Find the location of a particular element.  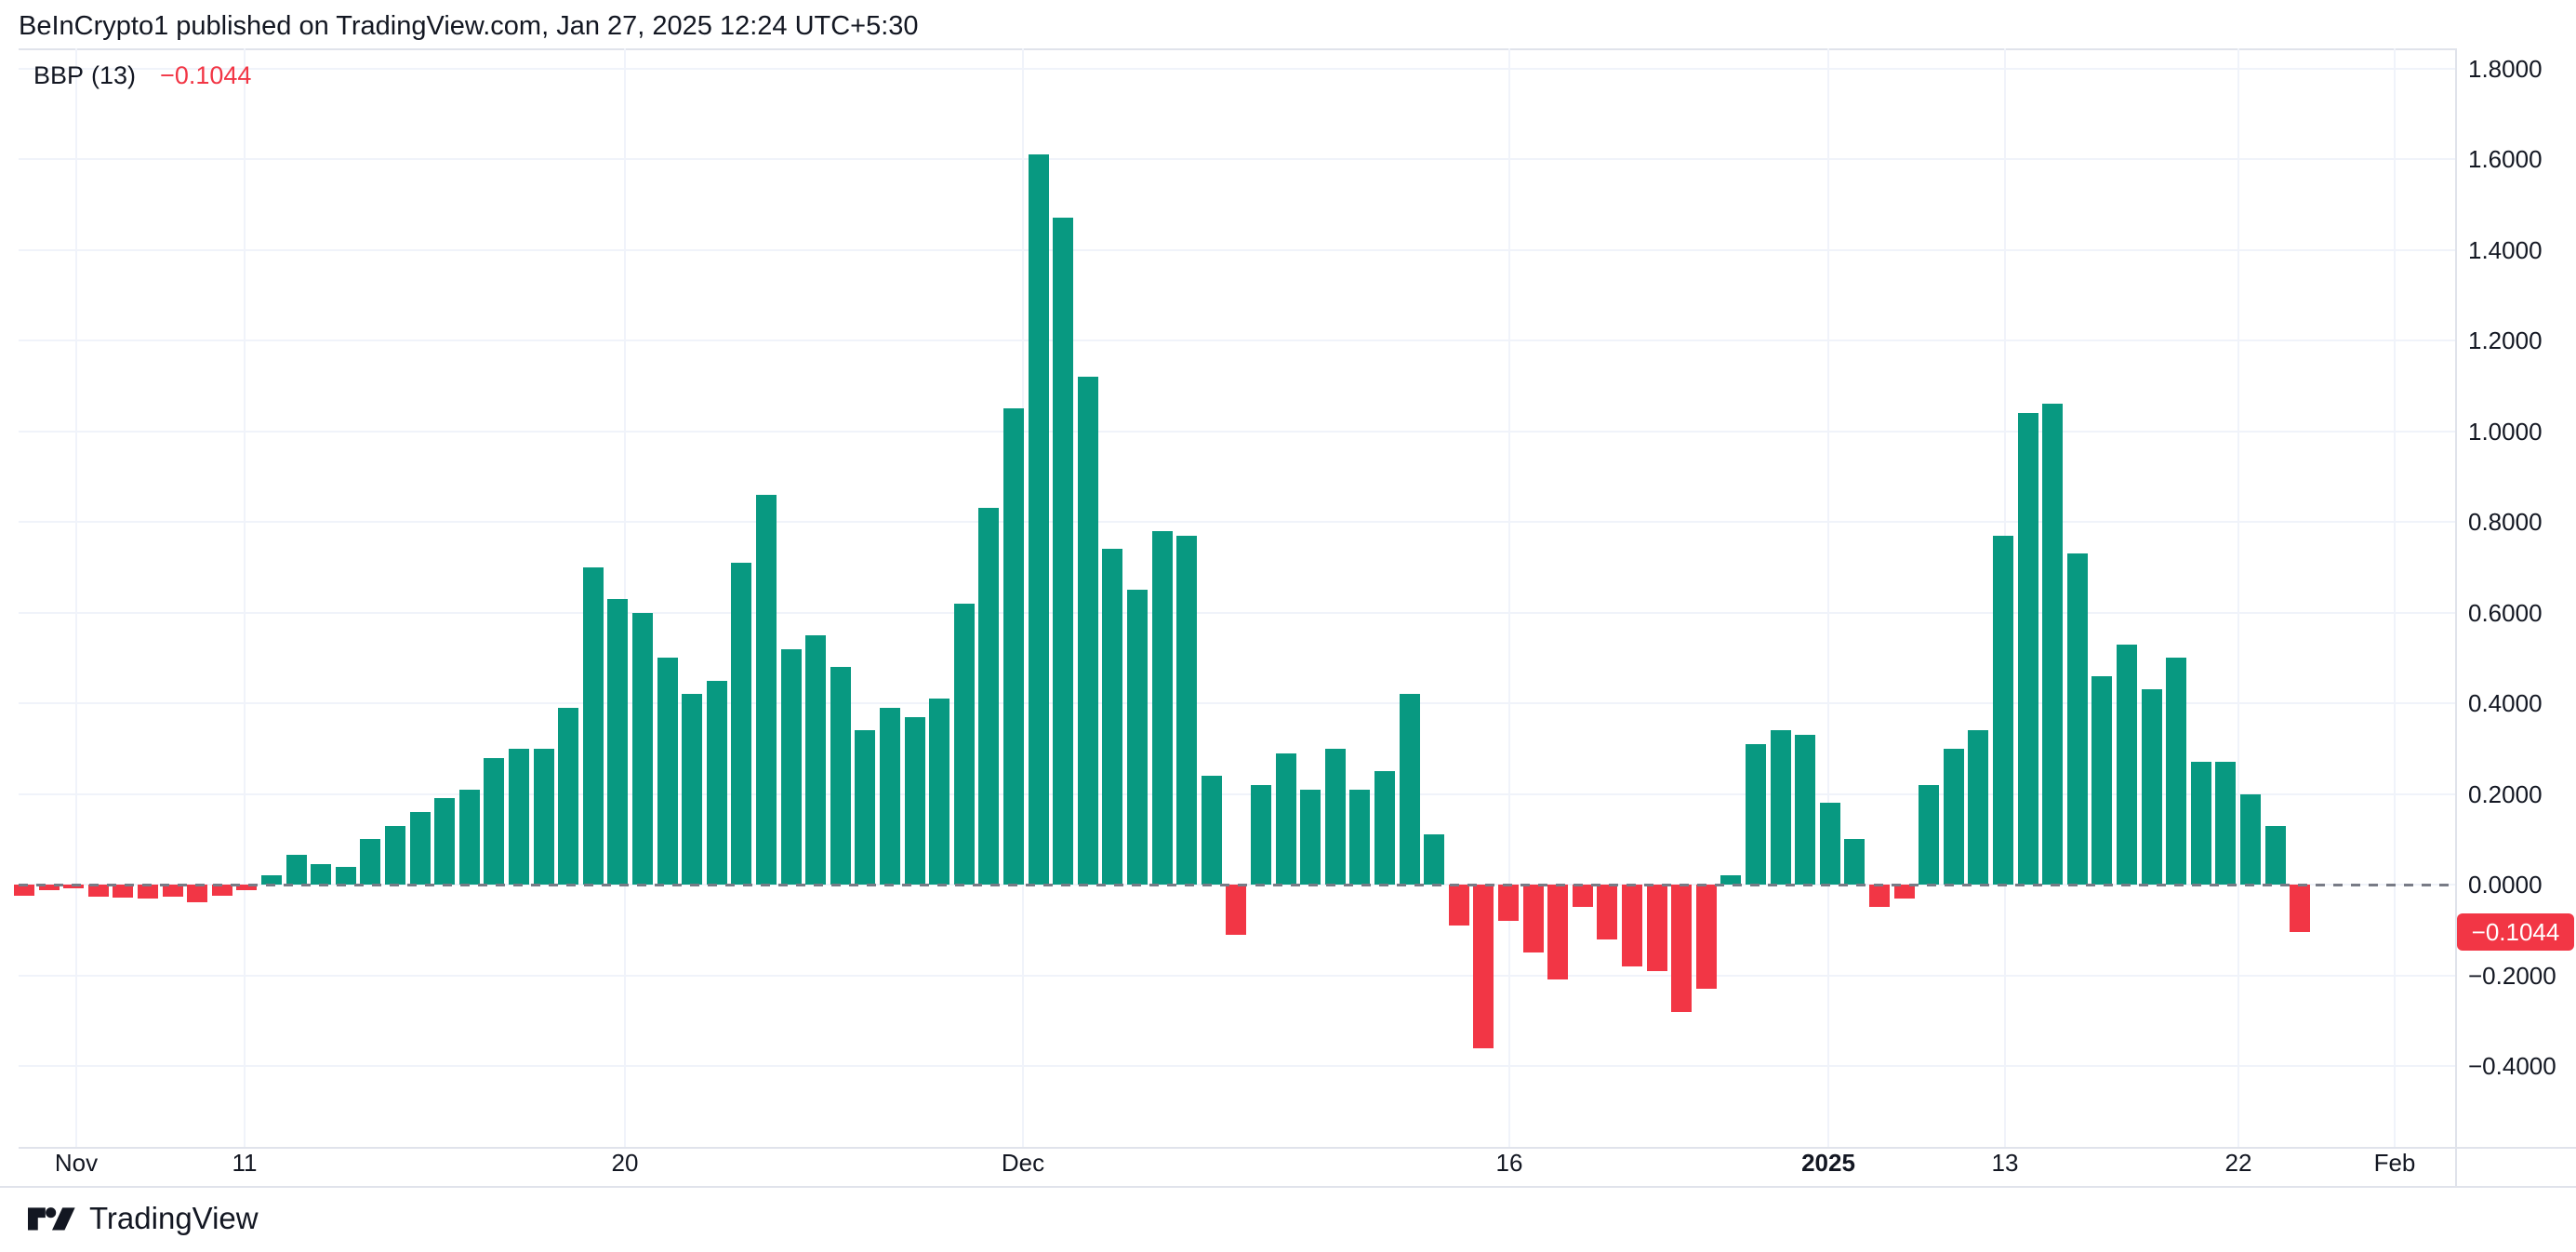

y-axis-tick-label: −0.2000 is located at coordinates (2512, 975).